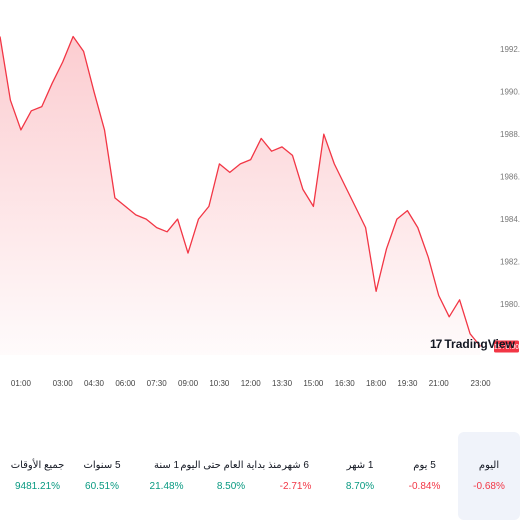 Image resolution: width=520 pixels, height=520 pixels. Describe the element at coordinates (481, 383) in the screenshot. I see `x-tick-label: 23:00` at that location.